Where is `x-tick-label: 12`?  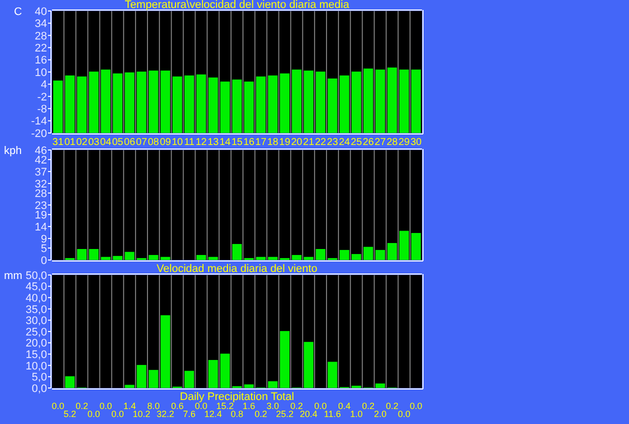 x-tick-label: 12 is located at coordinates (202, 142).